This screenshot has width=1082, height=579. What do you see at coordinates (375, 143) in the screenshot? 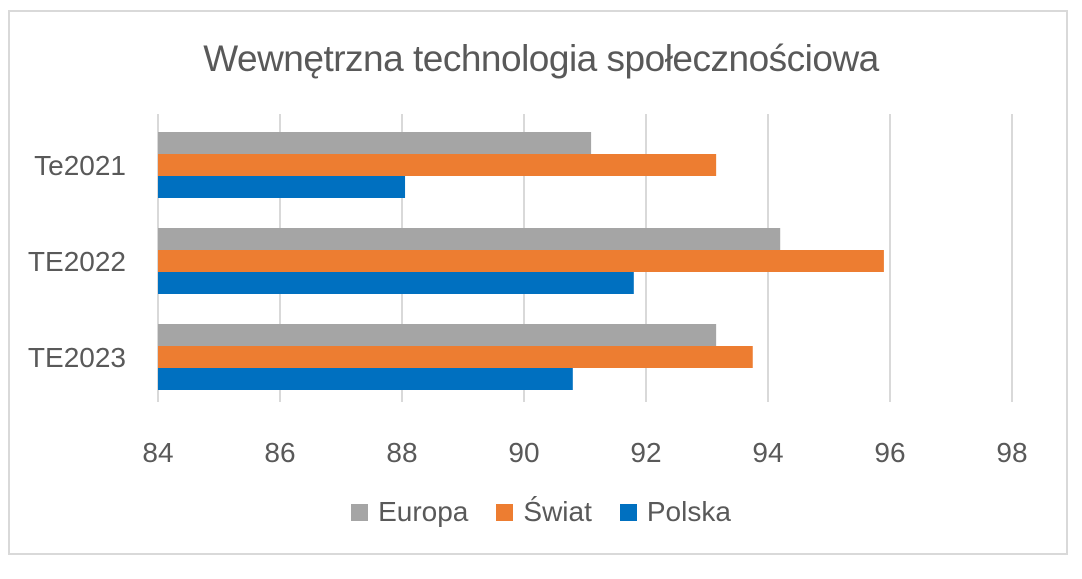
I see `bar-europa-te2021` at bounding box center [375, 143].